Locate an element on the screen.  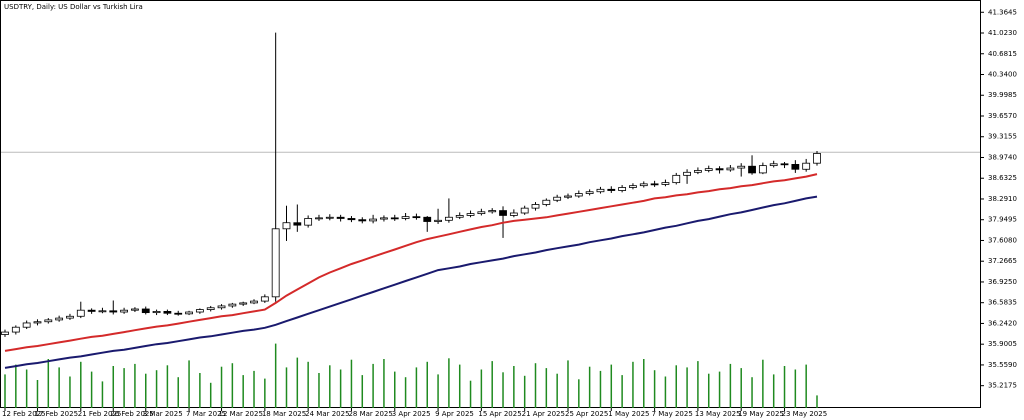
x-tick-label: 24 Mar 2025 is located at coordinates (327, 414).